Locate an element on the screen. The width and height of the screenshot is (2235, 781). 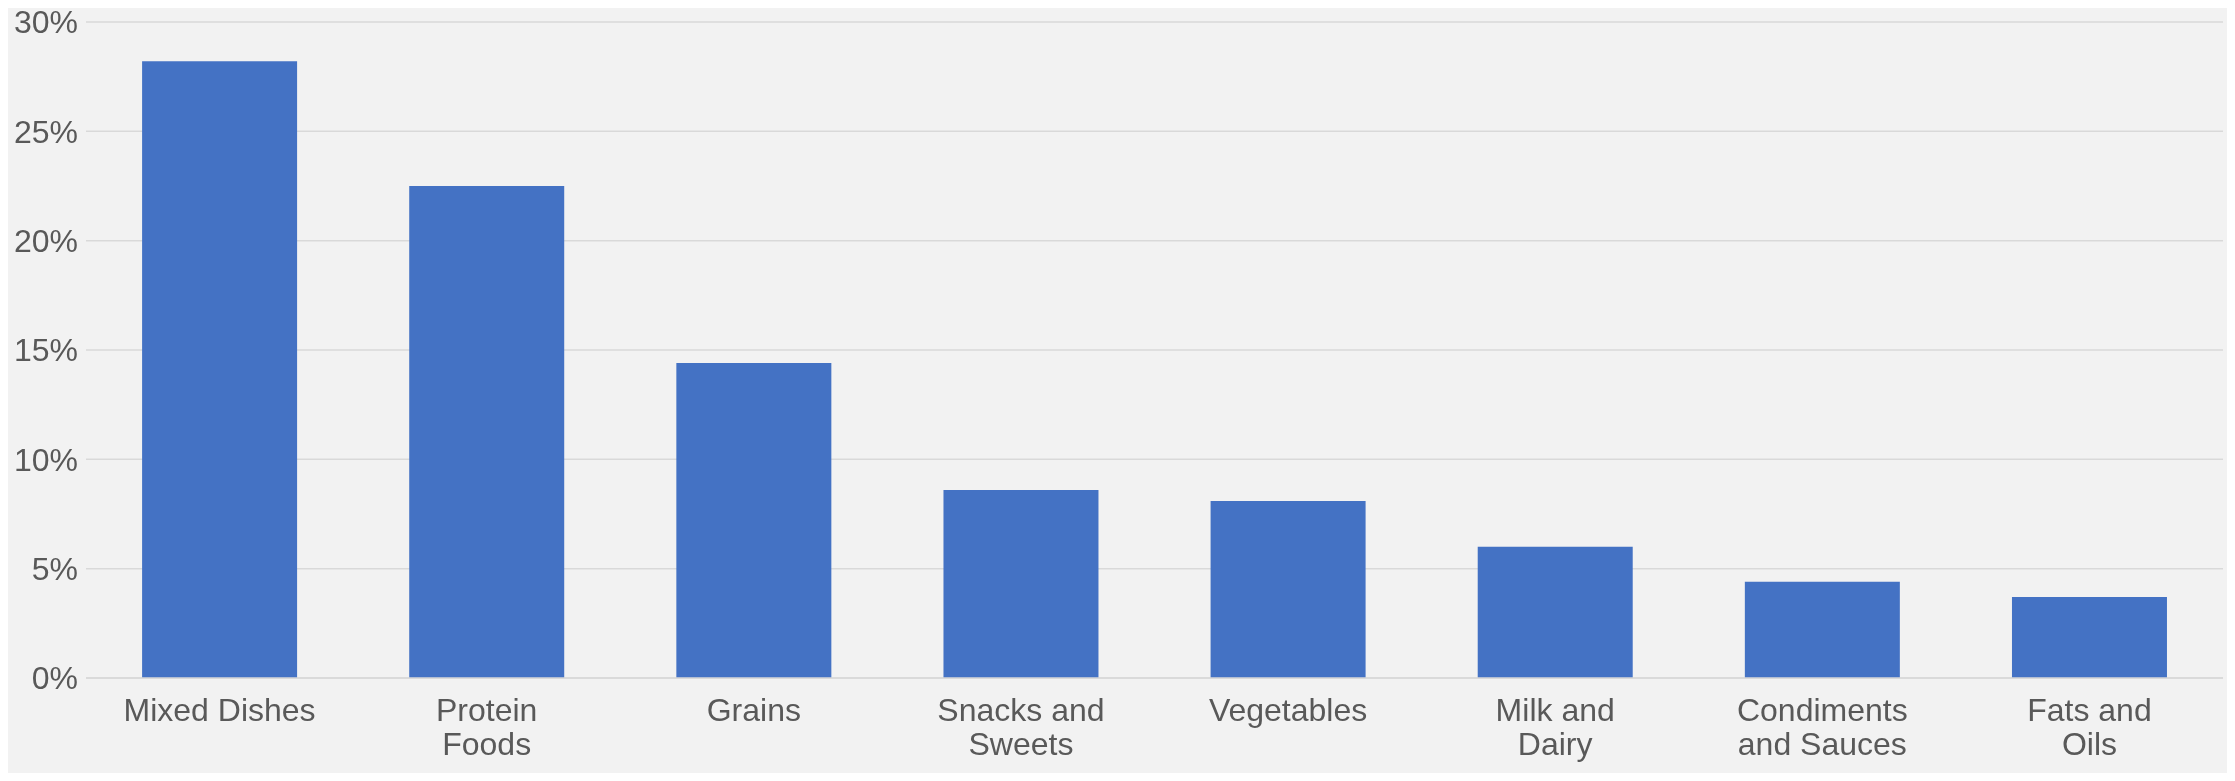
x-tick-label: Condiments and Sauces is located at coordinates (1822, 727).